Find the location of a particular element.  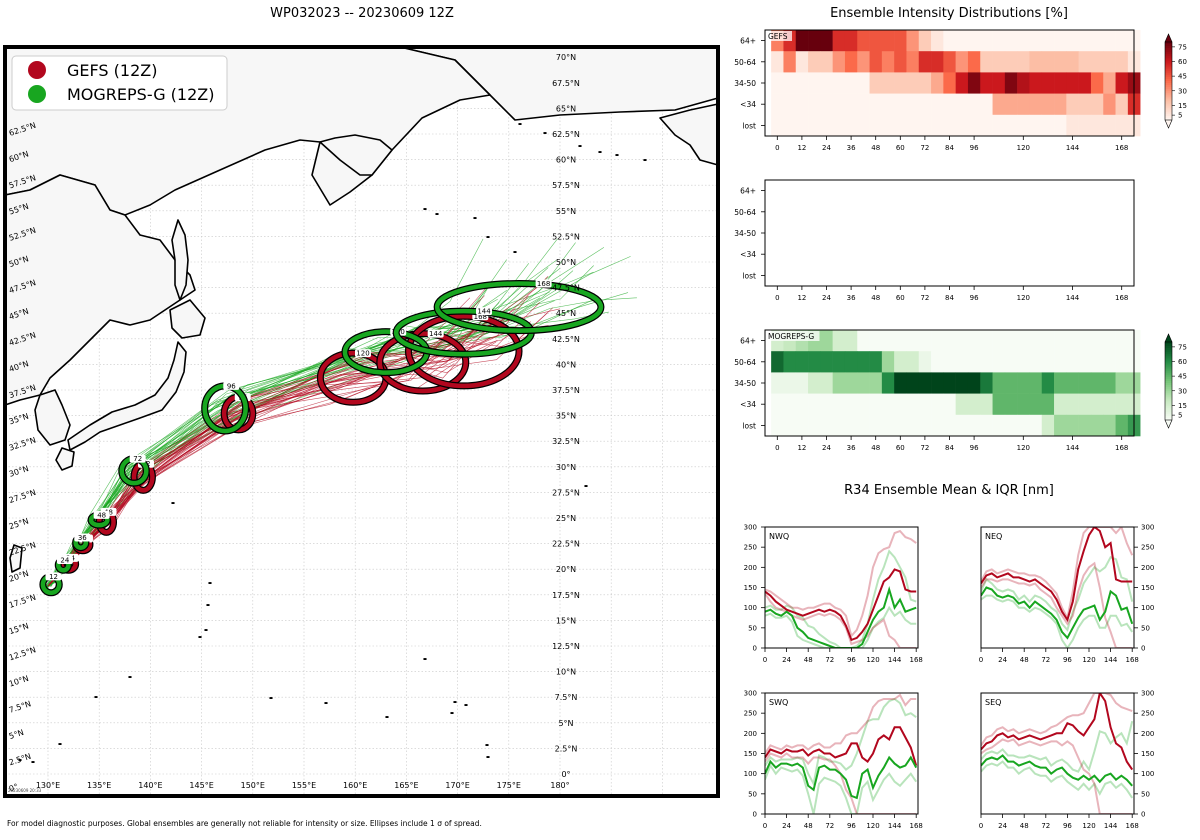

r34-xtick-label: 120 is located at coordinates (1088, 826).